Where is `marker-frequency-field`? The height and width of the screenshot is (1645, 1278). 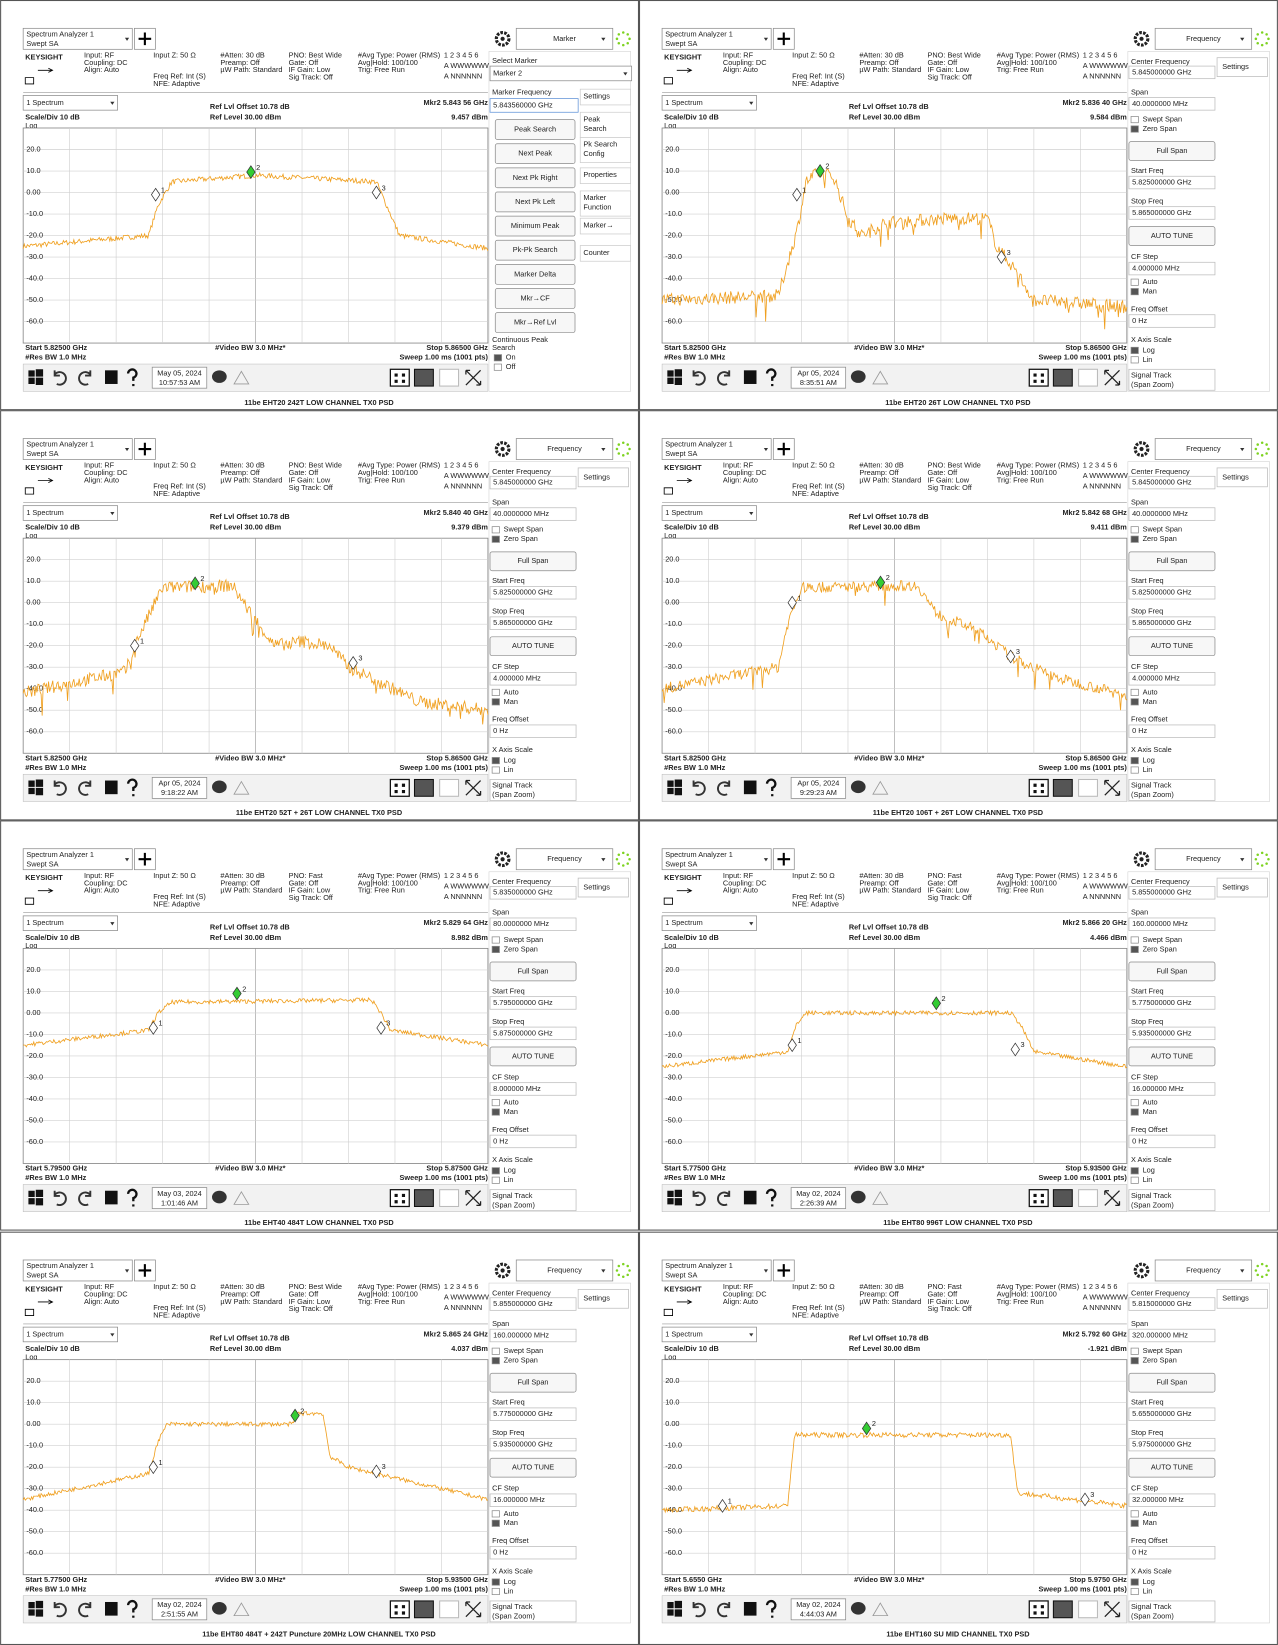
marker-frequency-field is located at coordinates (534, 105).